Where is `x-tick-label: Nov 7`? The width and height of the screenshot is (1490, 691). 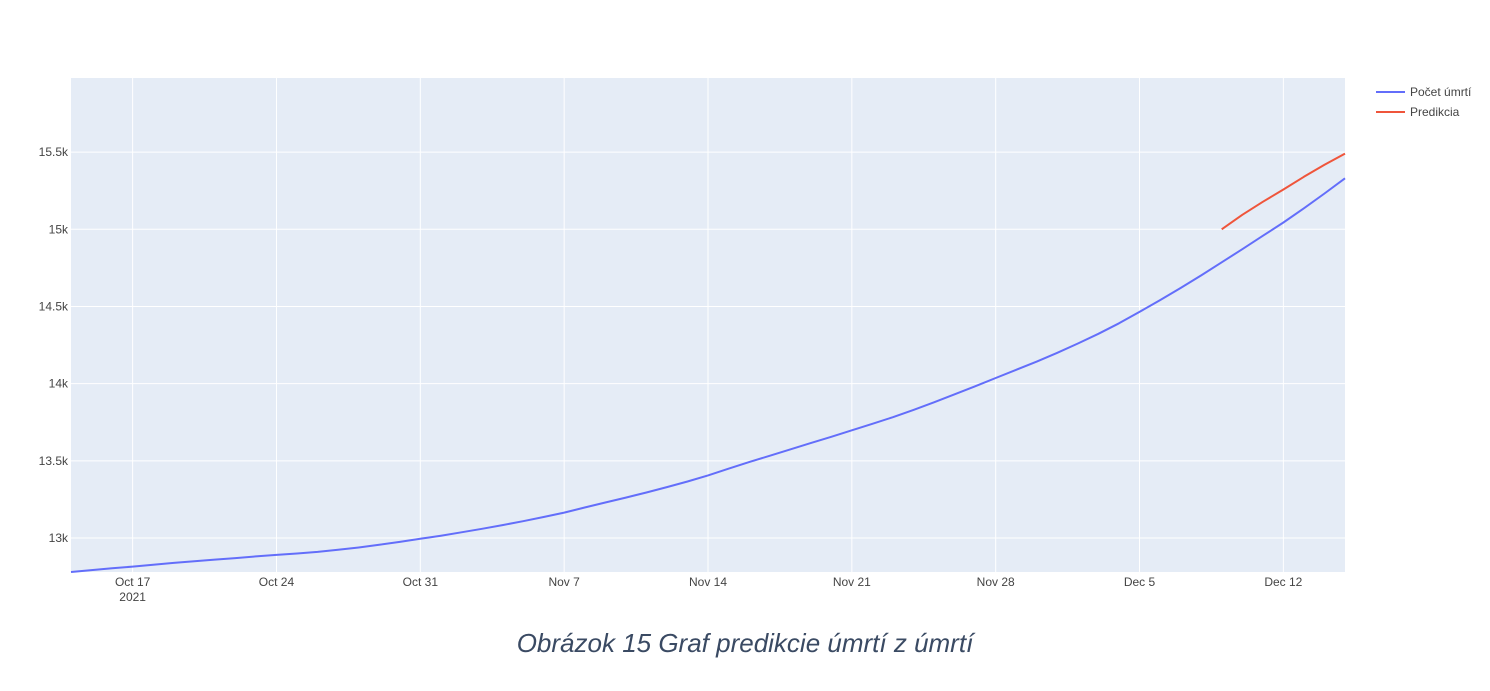 x-tick-label: Nov 7 is located at coordinates (564, 582).